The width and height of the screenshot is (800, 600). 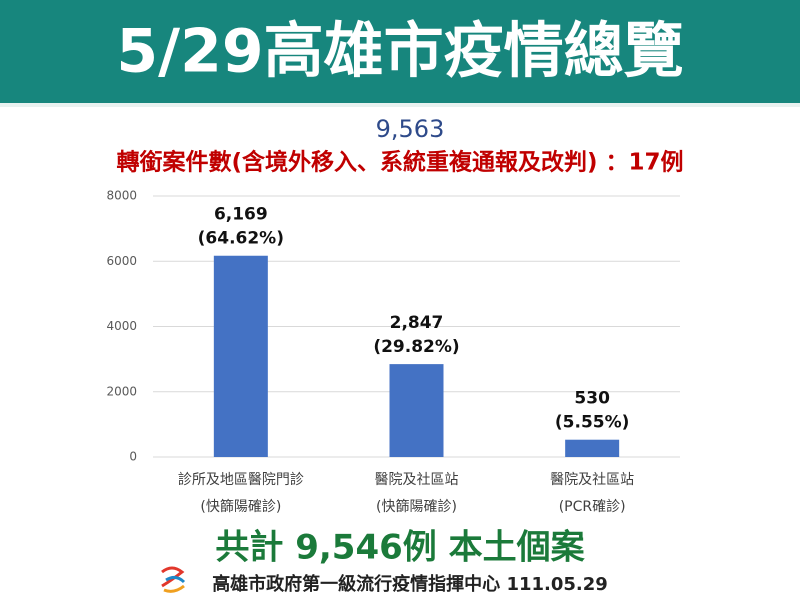 I want to click on total-annotation: 9,563, so click(x=410, y=129).